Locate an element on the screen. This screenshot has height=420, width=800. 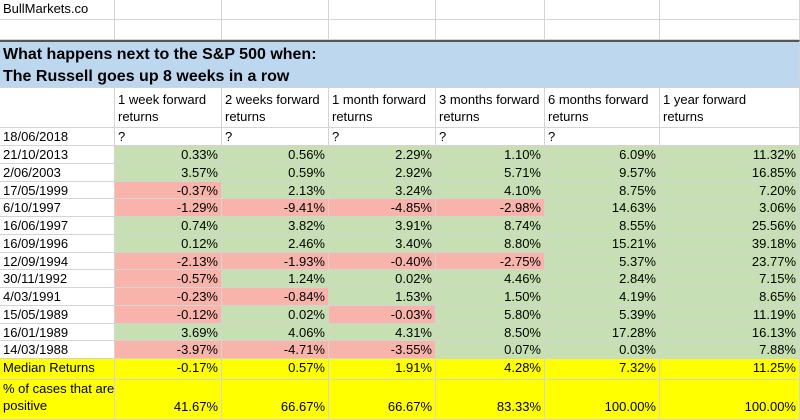
return-cell: 1.50% is located at coordinates (490, 297).